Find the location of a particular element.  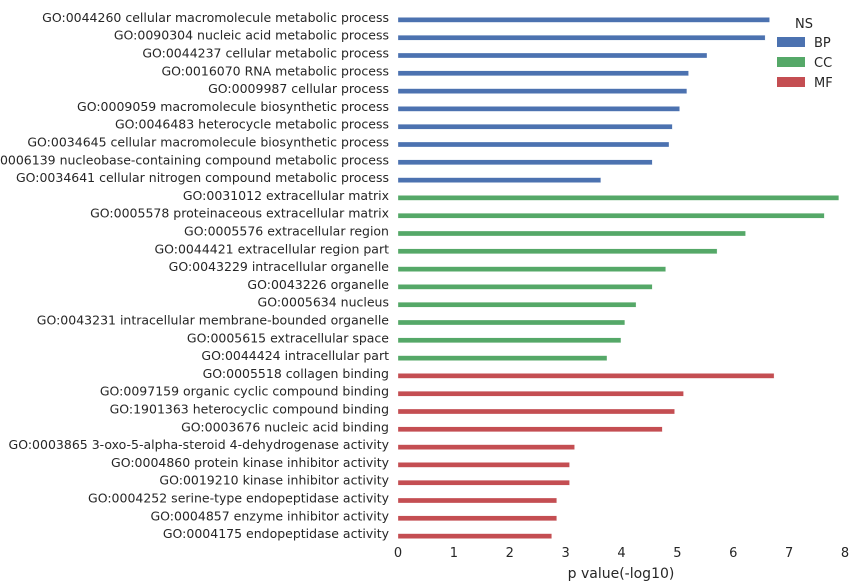

category-label: GO:0009987 cellular process is located at coordinates (298, 88).